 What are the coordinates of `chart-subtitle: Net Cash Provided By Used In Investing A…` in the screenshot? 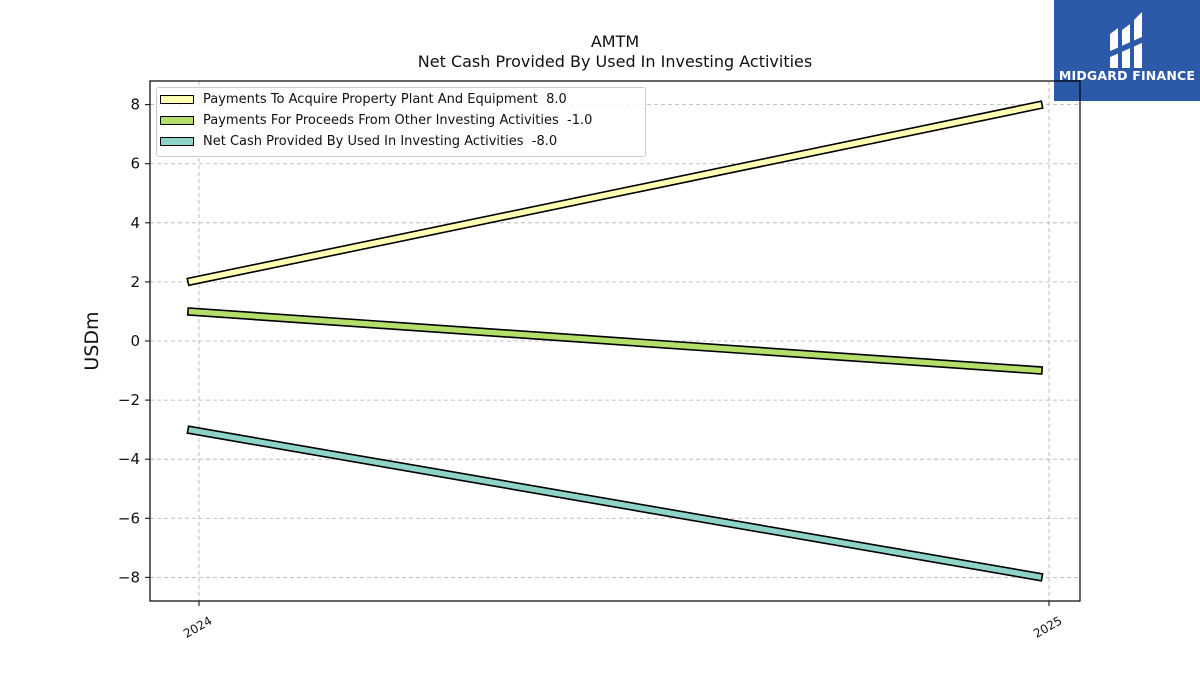 It's located at (615, 61).